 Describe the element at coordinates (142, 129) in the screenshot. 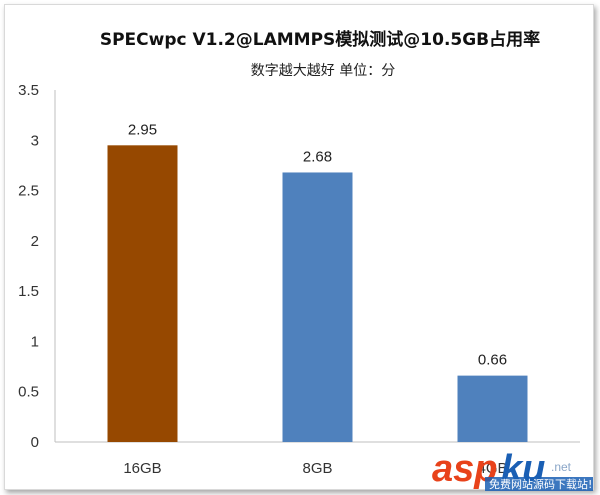

I see `data-label: 2.95` at that location.